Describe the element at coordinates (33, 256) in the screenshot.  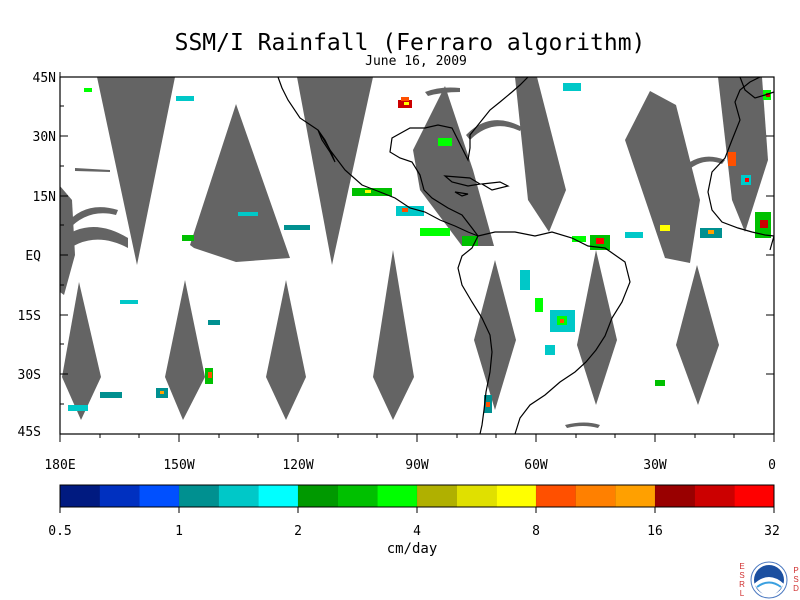
I see `lat-label: EQ` at that location.